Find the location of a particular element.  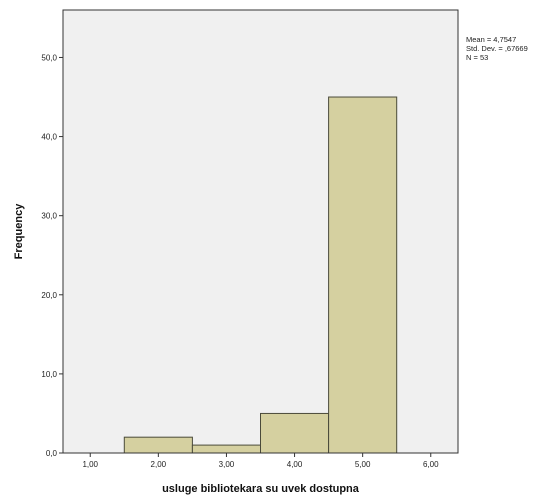

stats-box: Mean = 4,7547 Std. Dev. = ,67669 N = 53 is located at coordinates (497, 48).